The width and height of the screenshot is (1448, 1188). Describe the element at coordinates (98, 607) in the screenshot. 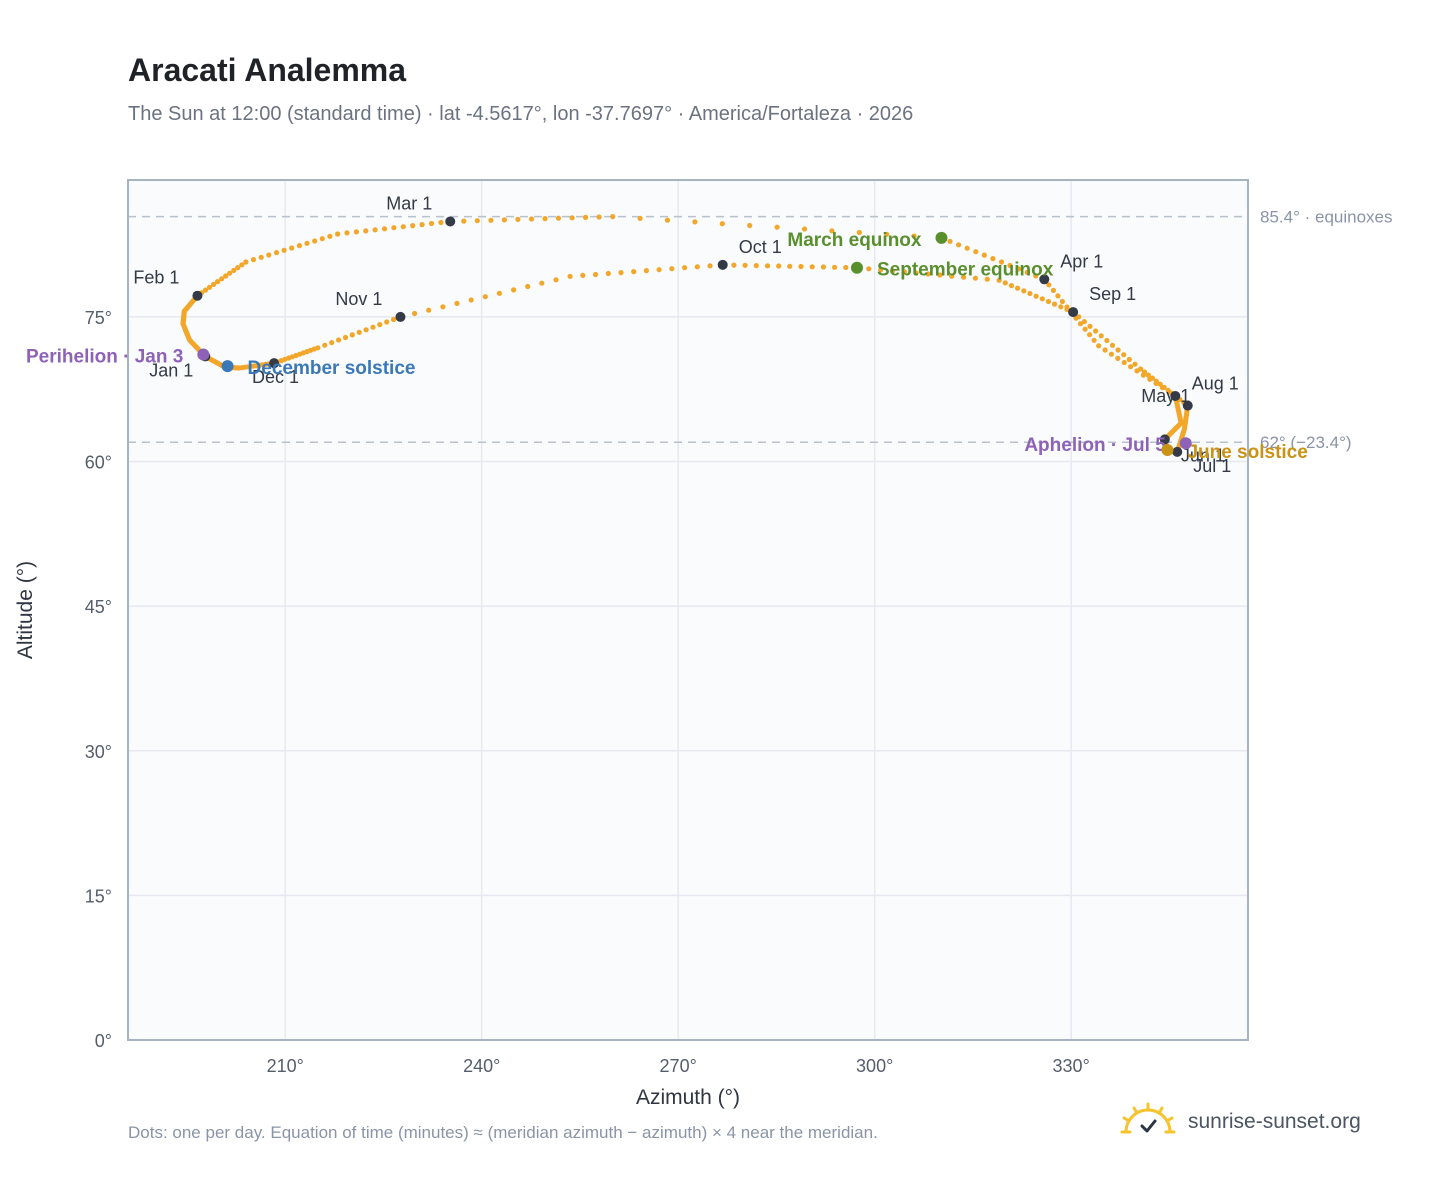

I see `y-tick-label: 45°` at that location.